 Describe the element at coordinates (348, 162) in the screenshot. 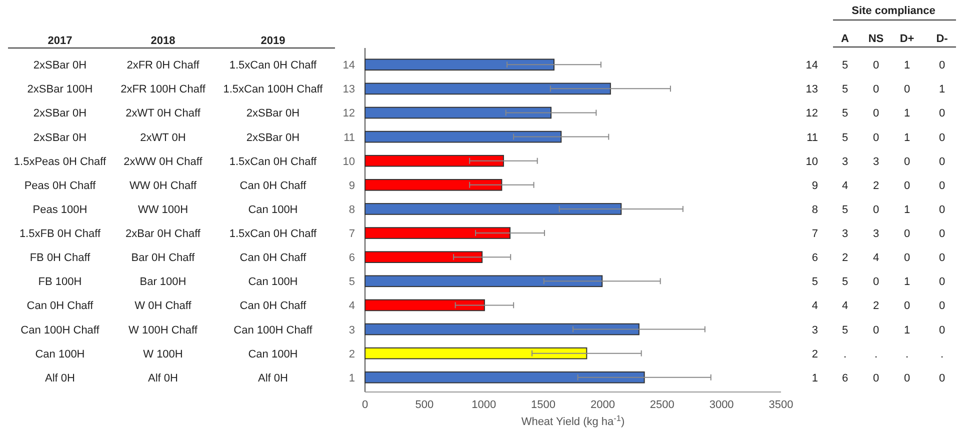

I see `y-tick-label: 10` at that location.